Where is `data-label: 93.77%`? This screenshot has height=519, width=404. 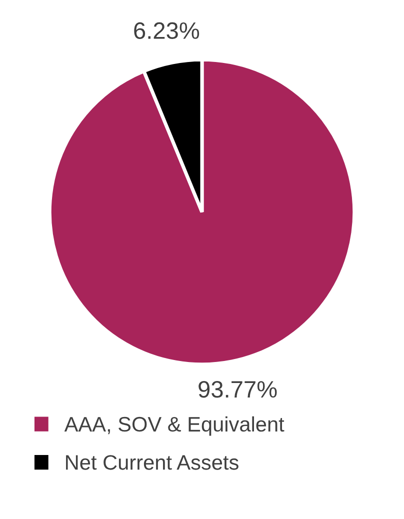
data-label: 93.77% is located at coordinates (237, 389).